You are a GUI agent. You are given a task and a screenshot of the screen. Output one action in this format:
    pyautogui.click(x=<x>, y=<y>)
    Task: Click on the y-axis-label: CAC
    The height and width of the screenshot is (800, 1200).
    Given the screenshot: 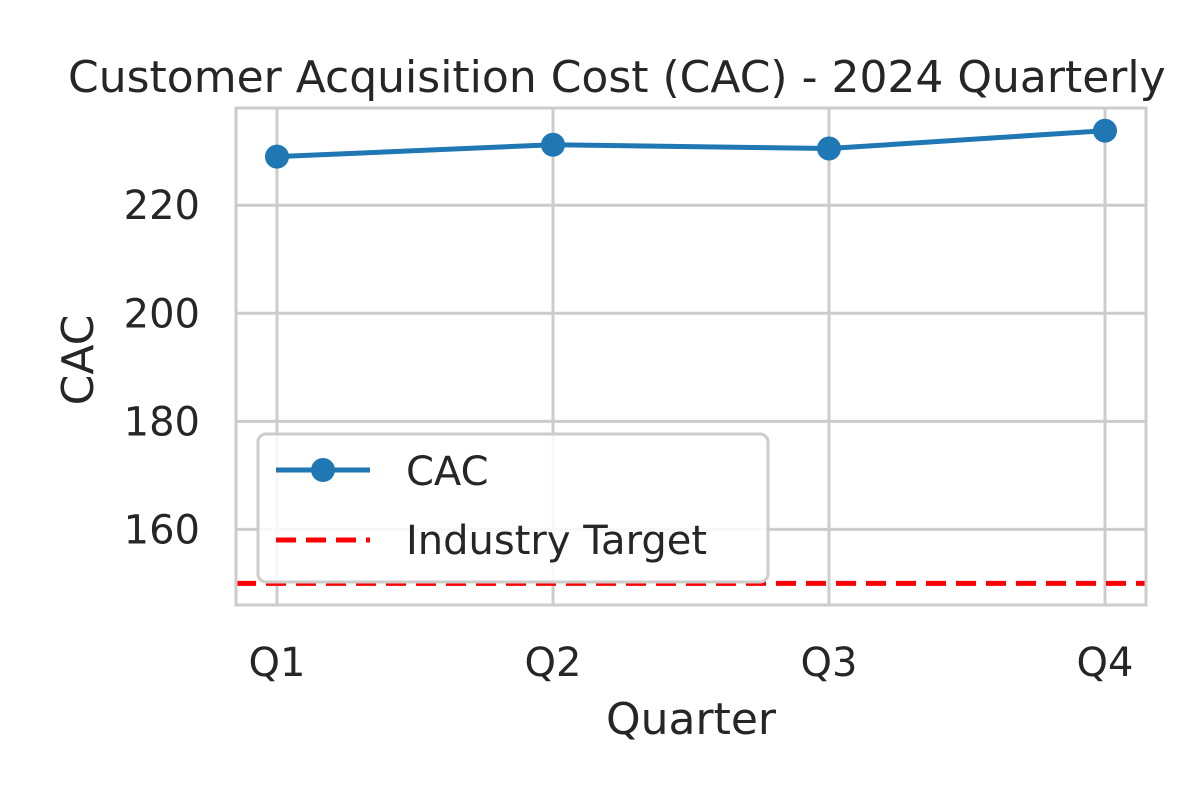 What is the action you would take?
    pyautogui.click(x=78, y=360)
    